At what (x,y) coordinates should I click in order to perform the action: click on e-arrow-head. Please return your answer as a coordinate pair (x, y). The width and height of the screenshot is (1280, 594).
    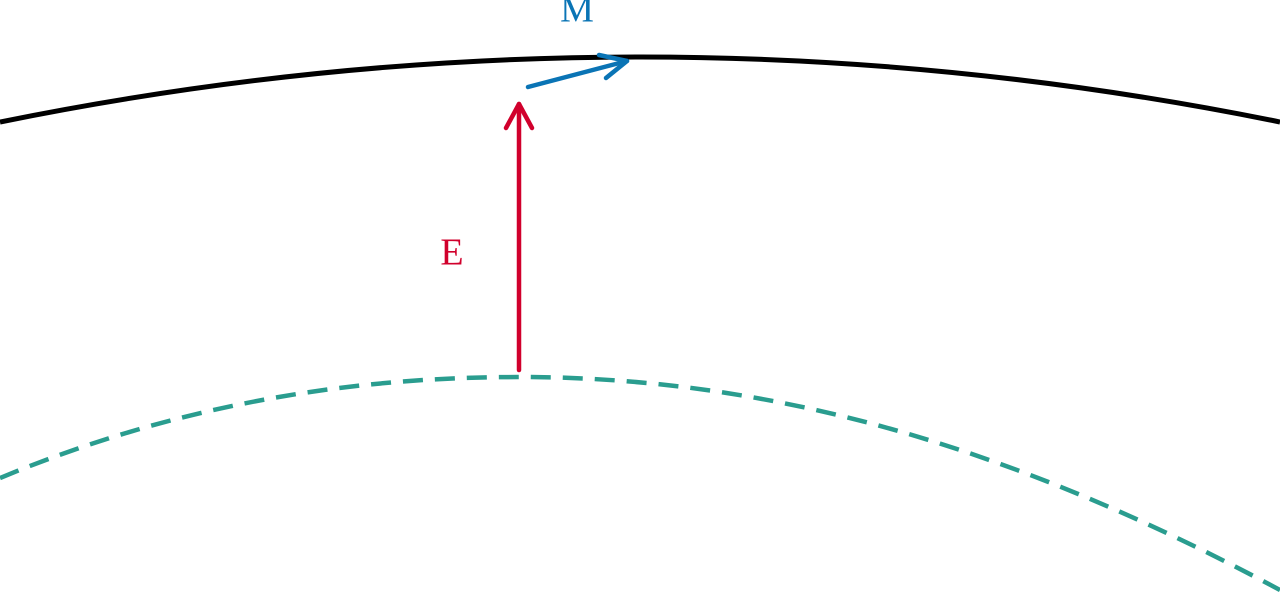
    Looking at the image, I should click on (519, 116).